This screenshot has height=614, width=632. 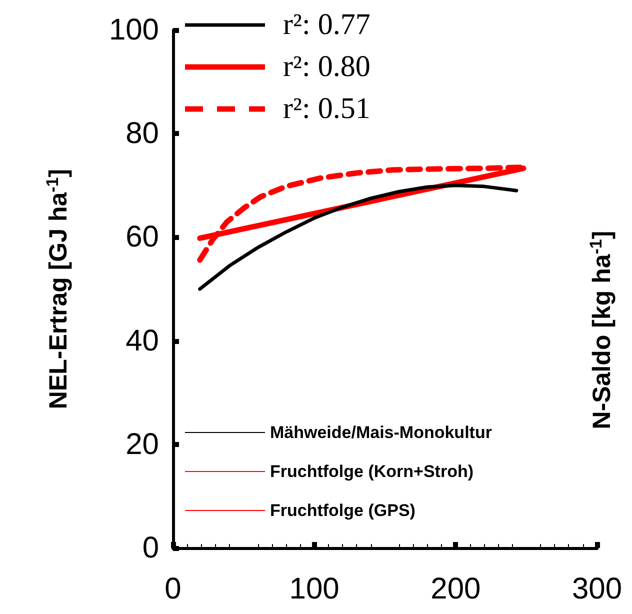 I want to click on x-tick-label: 100, so click(x=314, y=589).